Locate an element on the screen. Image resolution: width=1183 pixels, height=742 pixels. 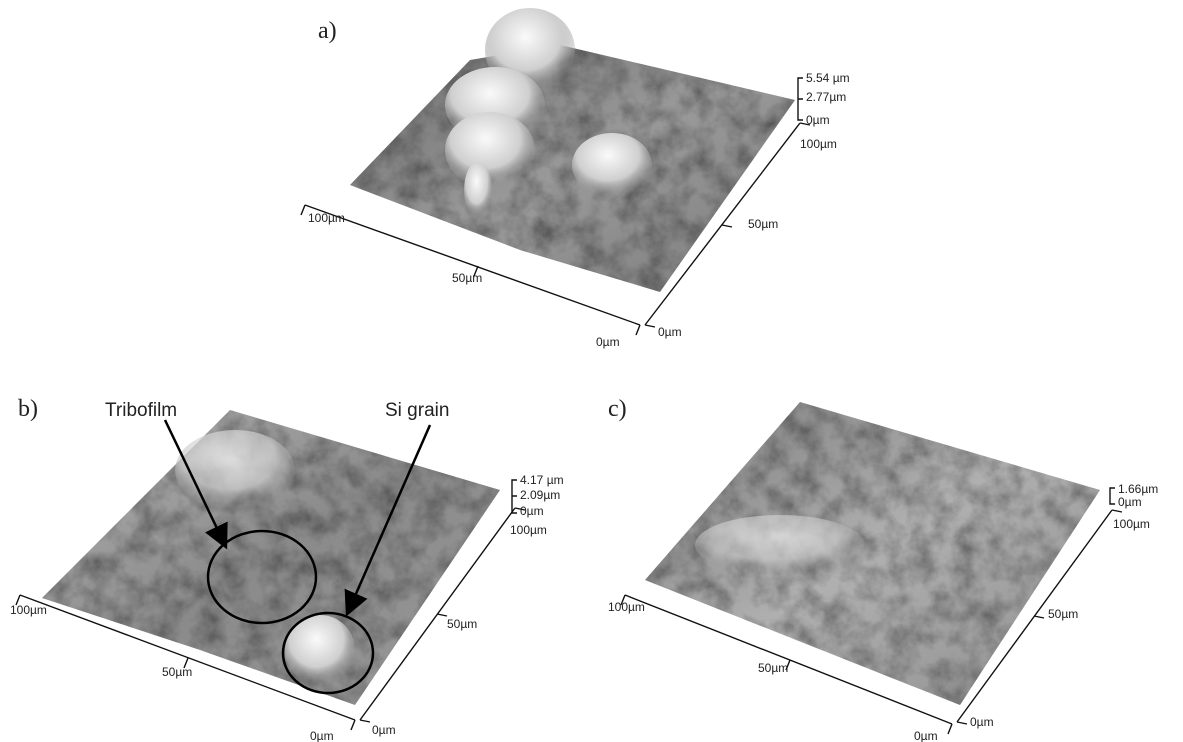
z-label: 1.66µm is located at coordinates (1138, 489).